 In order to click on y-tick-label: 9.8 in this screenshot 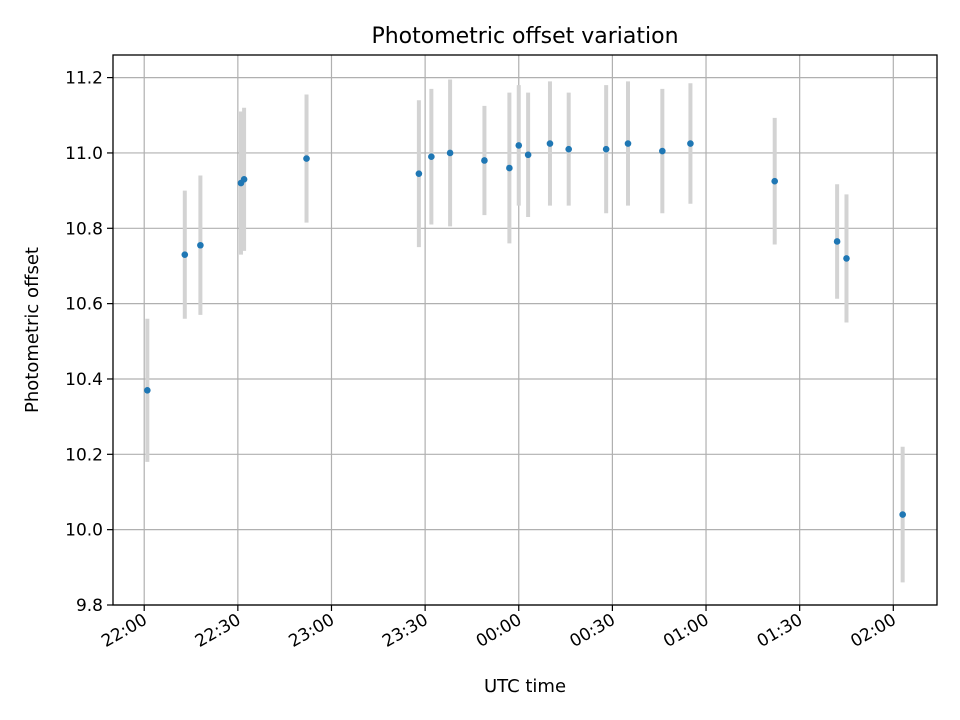, I will do `click(89, 606)`.